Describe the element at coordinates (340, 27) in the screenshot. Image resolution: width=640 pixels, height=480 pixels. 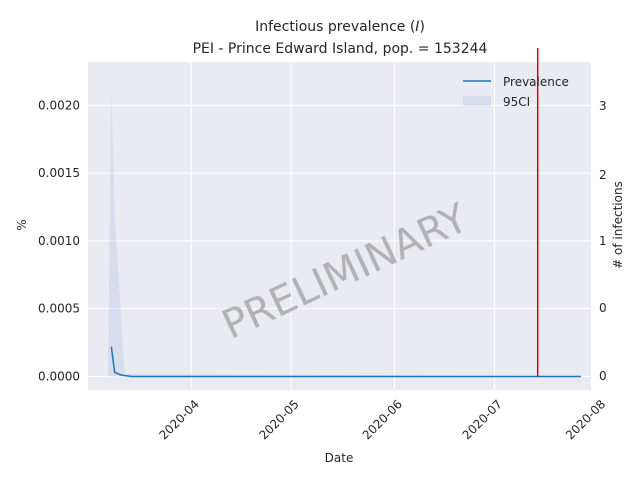
I see `chart-title-line1: Infectious prevalence (I)` at that location.